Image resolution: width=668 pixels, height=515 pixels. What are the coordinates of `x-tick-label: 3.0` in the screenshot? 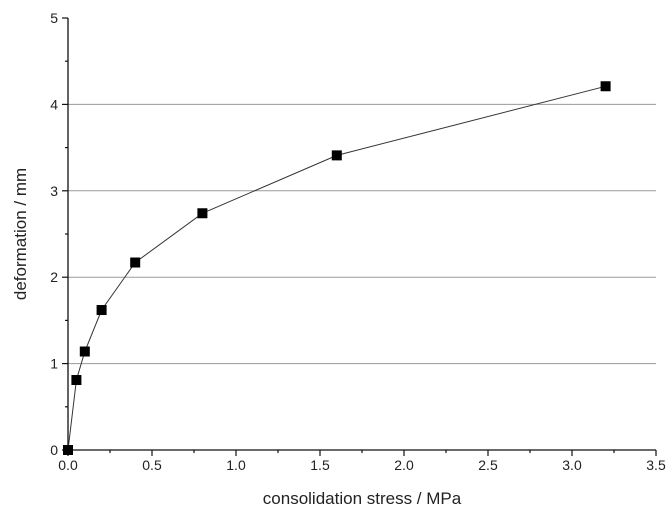 It's located at (572, 465).